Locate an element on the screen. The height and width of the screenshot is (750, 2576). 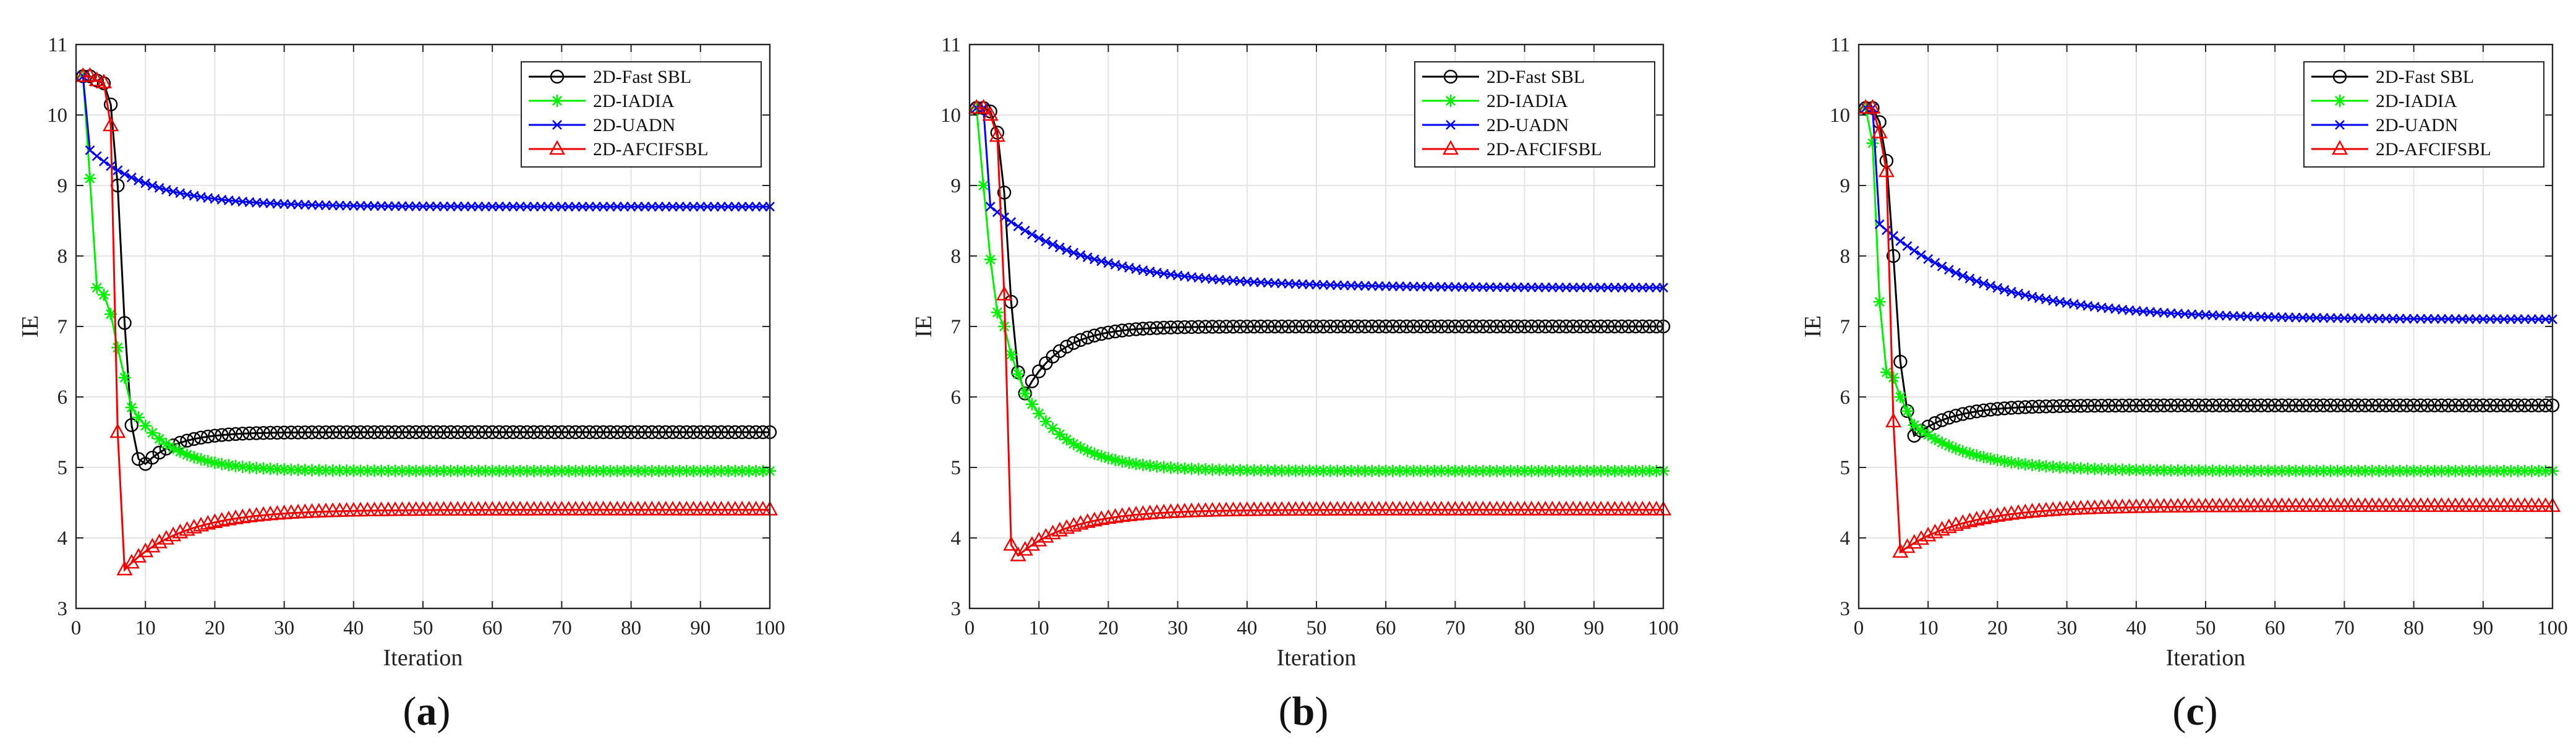
legend-entry: 2D-Fast SBL is located at coordinates (2425, 77).